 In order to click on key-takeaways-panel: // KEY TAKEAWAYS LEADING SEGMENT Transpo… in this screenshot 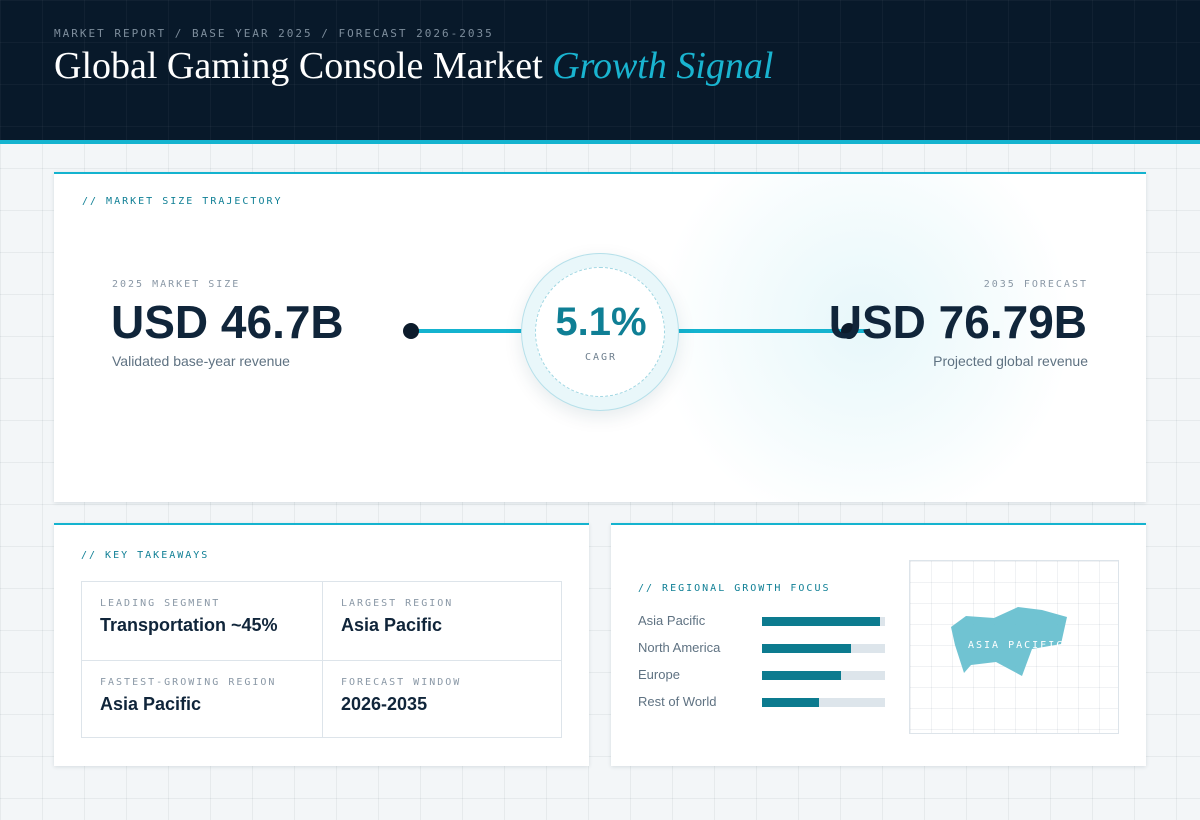, I will do `click(321, 644)`.